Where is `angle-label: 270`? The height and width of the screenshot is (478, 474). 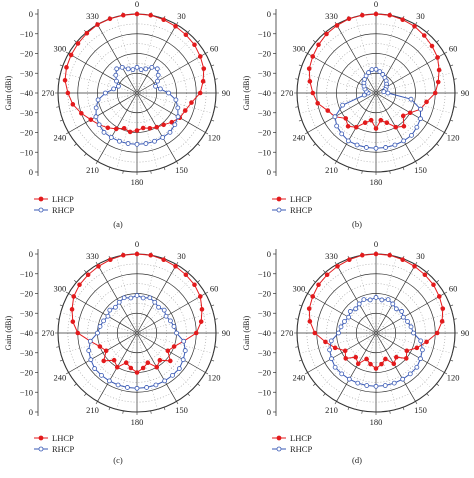 angle-label: 270 is located at coordinates (287, 93).